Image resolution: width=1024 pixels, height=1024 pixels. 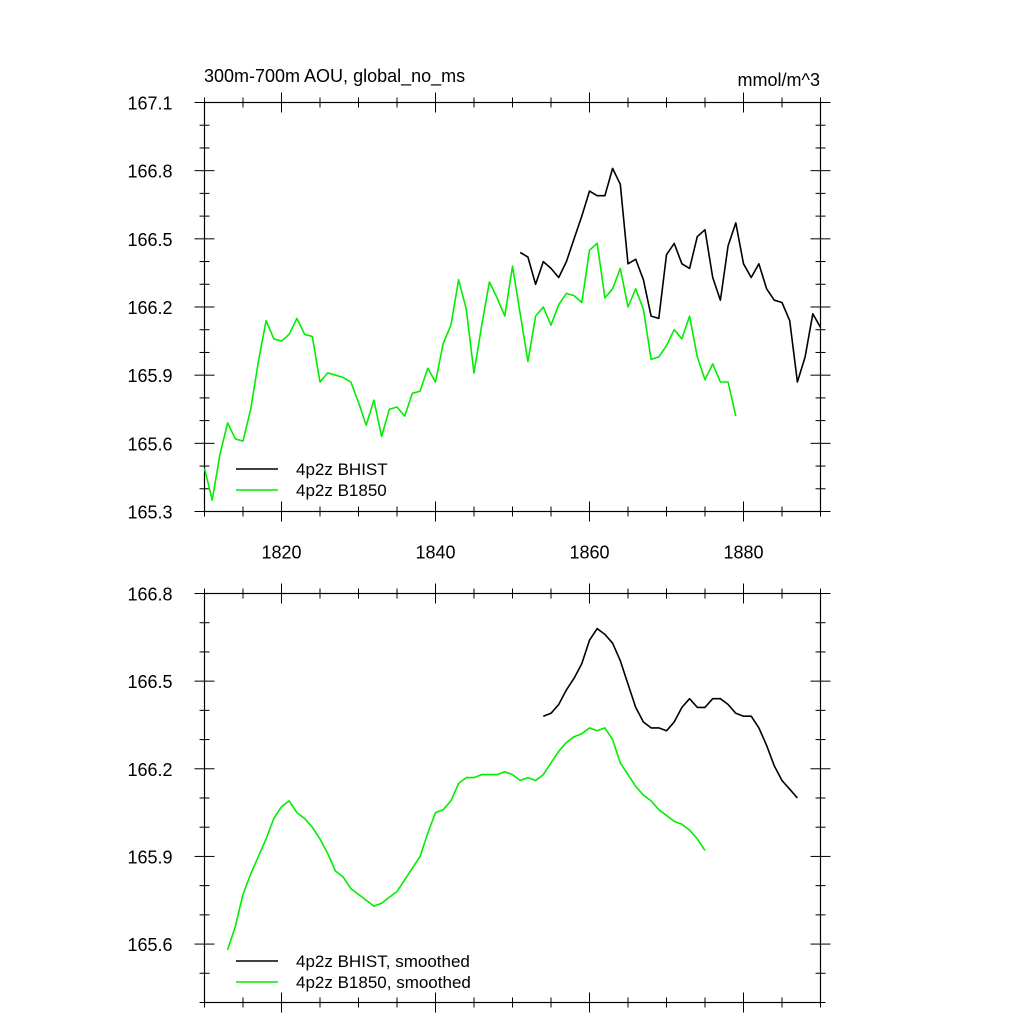 What do you see at coordinates (670, 275) in the screenshot?
I see `series-line-4p2z-bhist` at bounding box center [670, 275].